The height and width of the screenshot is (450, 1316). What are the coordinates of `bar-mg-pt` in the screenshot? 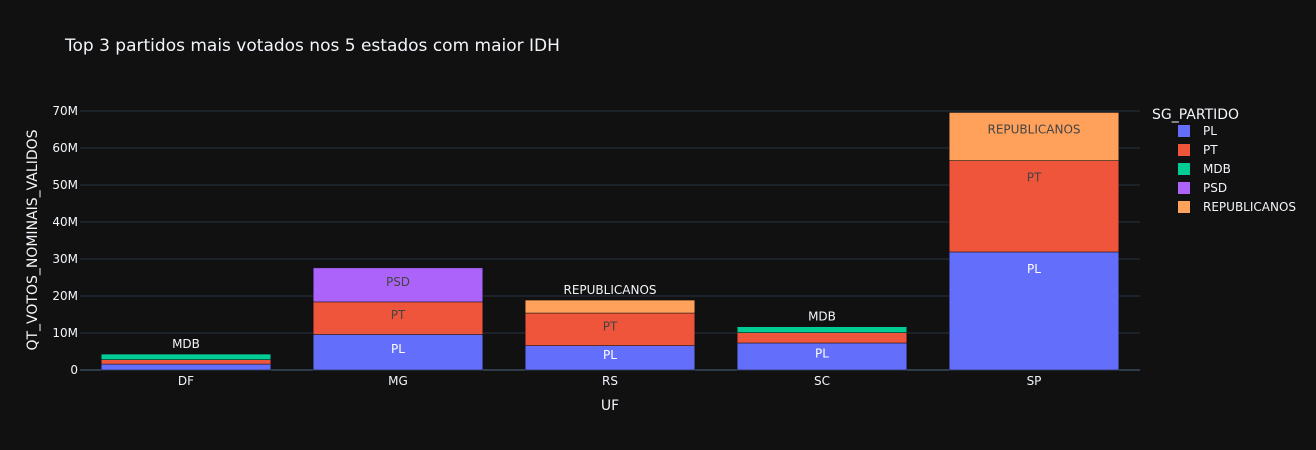 It's located at (398, 318).